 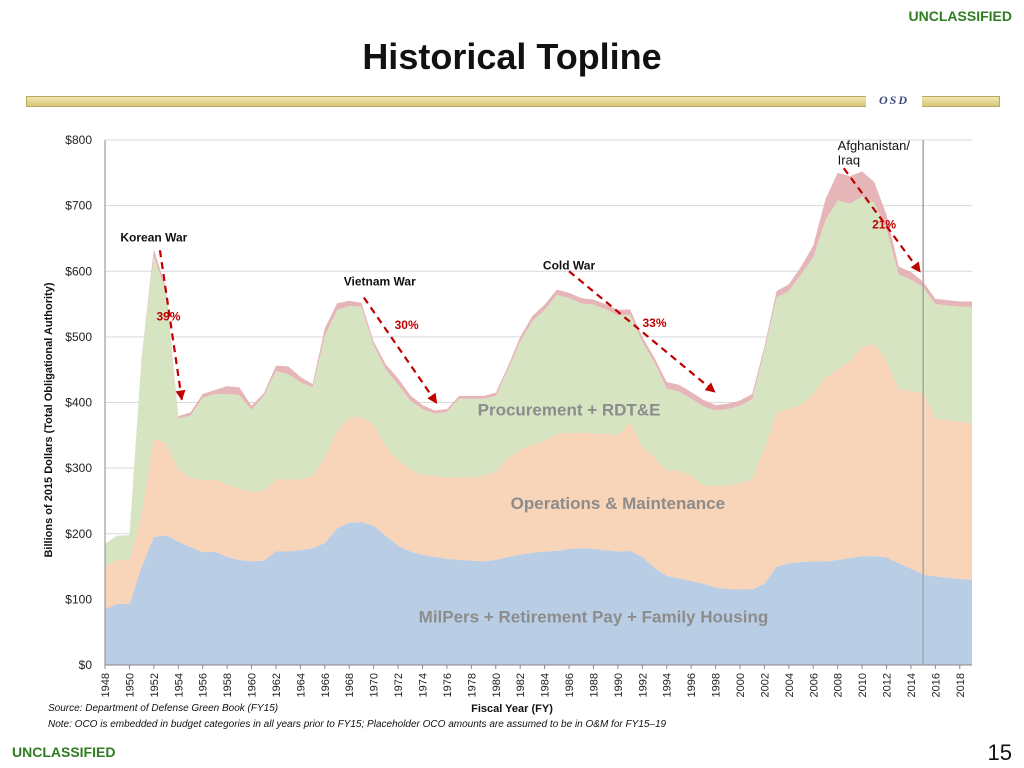 I want to click on x-axis-title: Fiscal Year (FY), so click(x=512, y=709).